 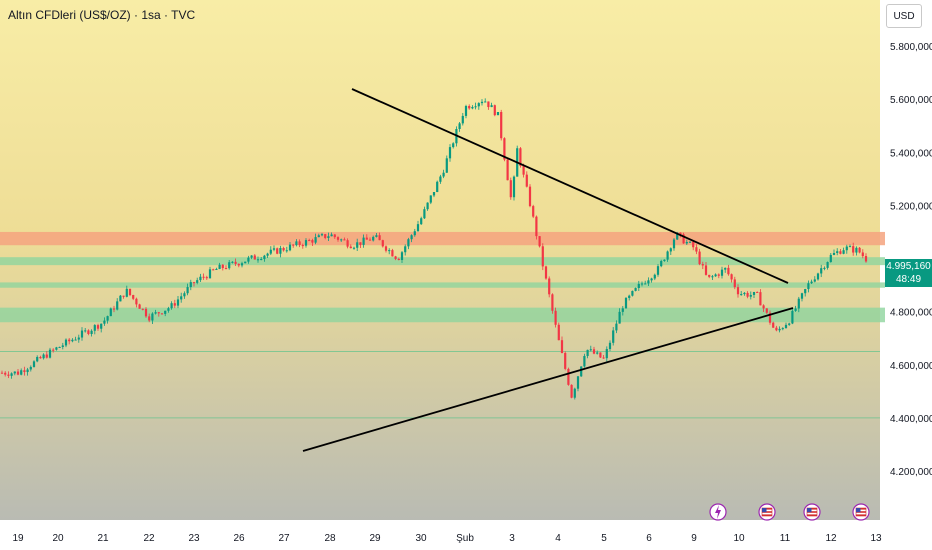 What do you see at coordinates (512, 538) in the screenshot?
I see `time-tick-label: 3` at bounding box center [512, 538].